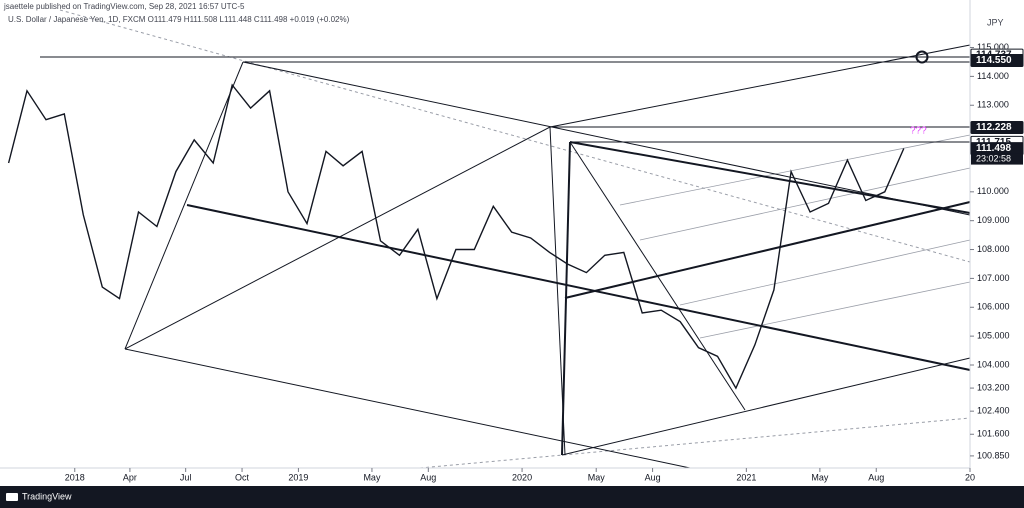 The width and height of the screenshot is (1024, 508). Describe the element at coordinates (746, 477) in the screenshot. I see `x-tick-label: 2021` at that location.